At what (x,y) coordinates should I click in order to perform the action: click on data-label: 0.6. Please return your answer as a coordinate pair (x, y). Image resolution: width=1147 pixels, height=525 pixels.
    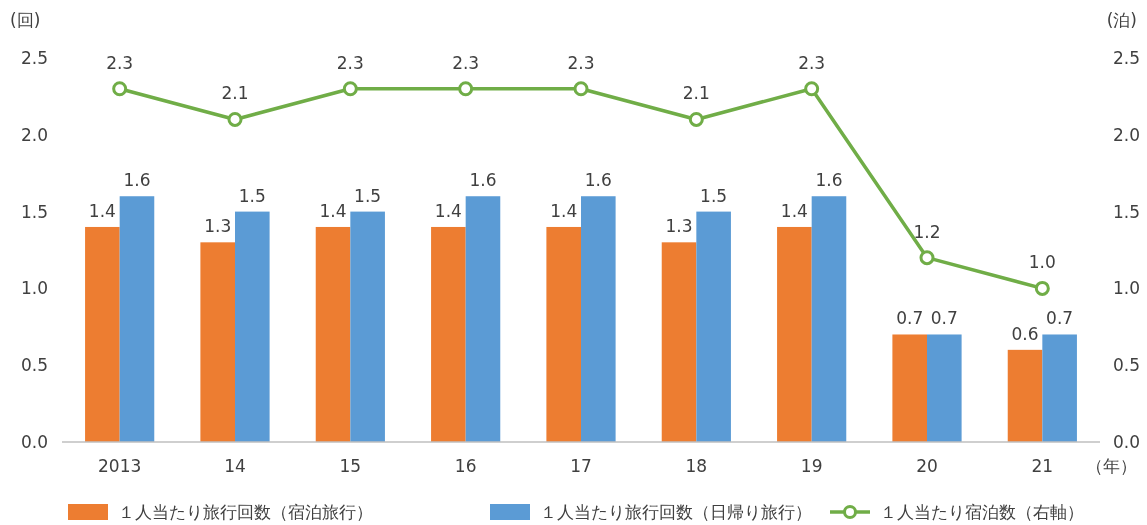
    Looking at the image, I should click on (1025, 333).